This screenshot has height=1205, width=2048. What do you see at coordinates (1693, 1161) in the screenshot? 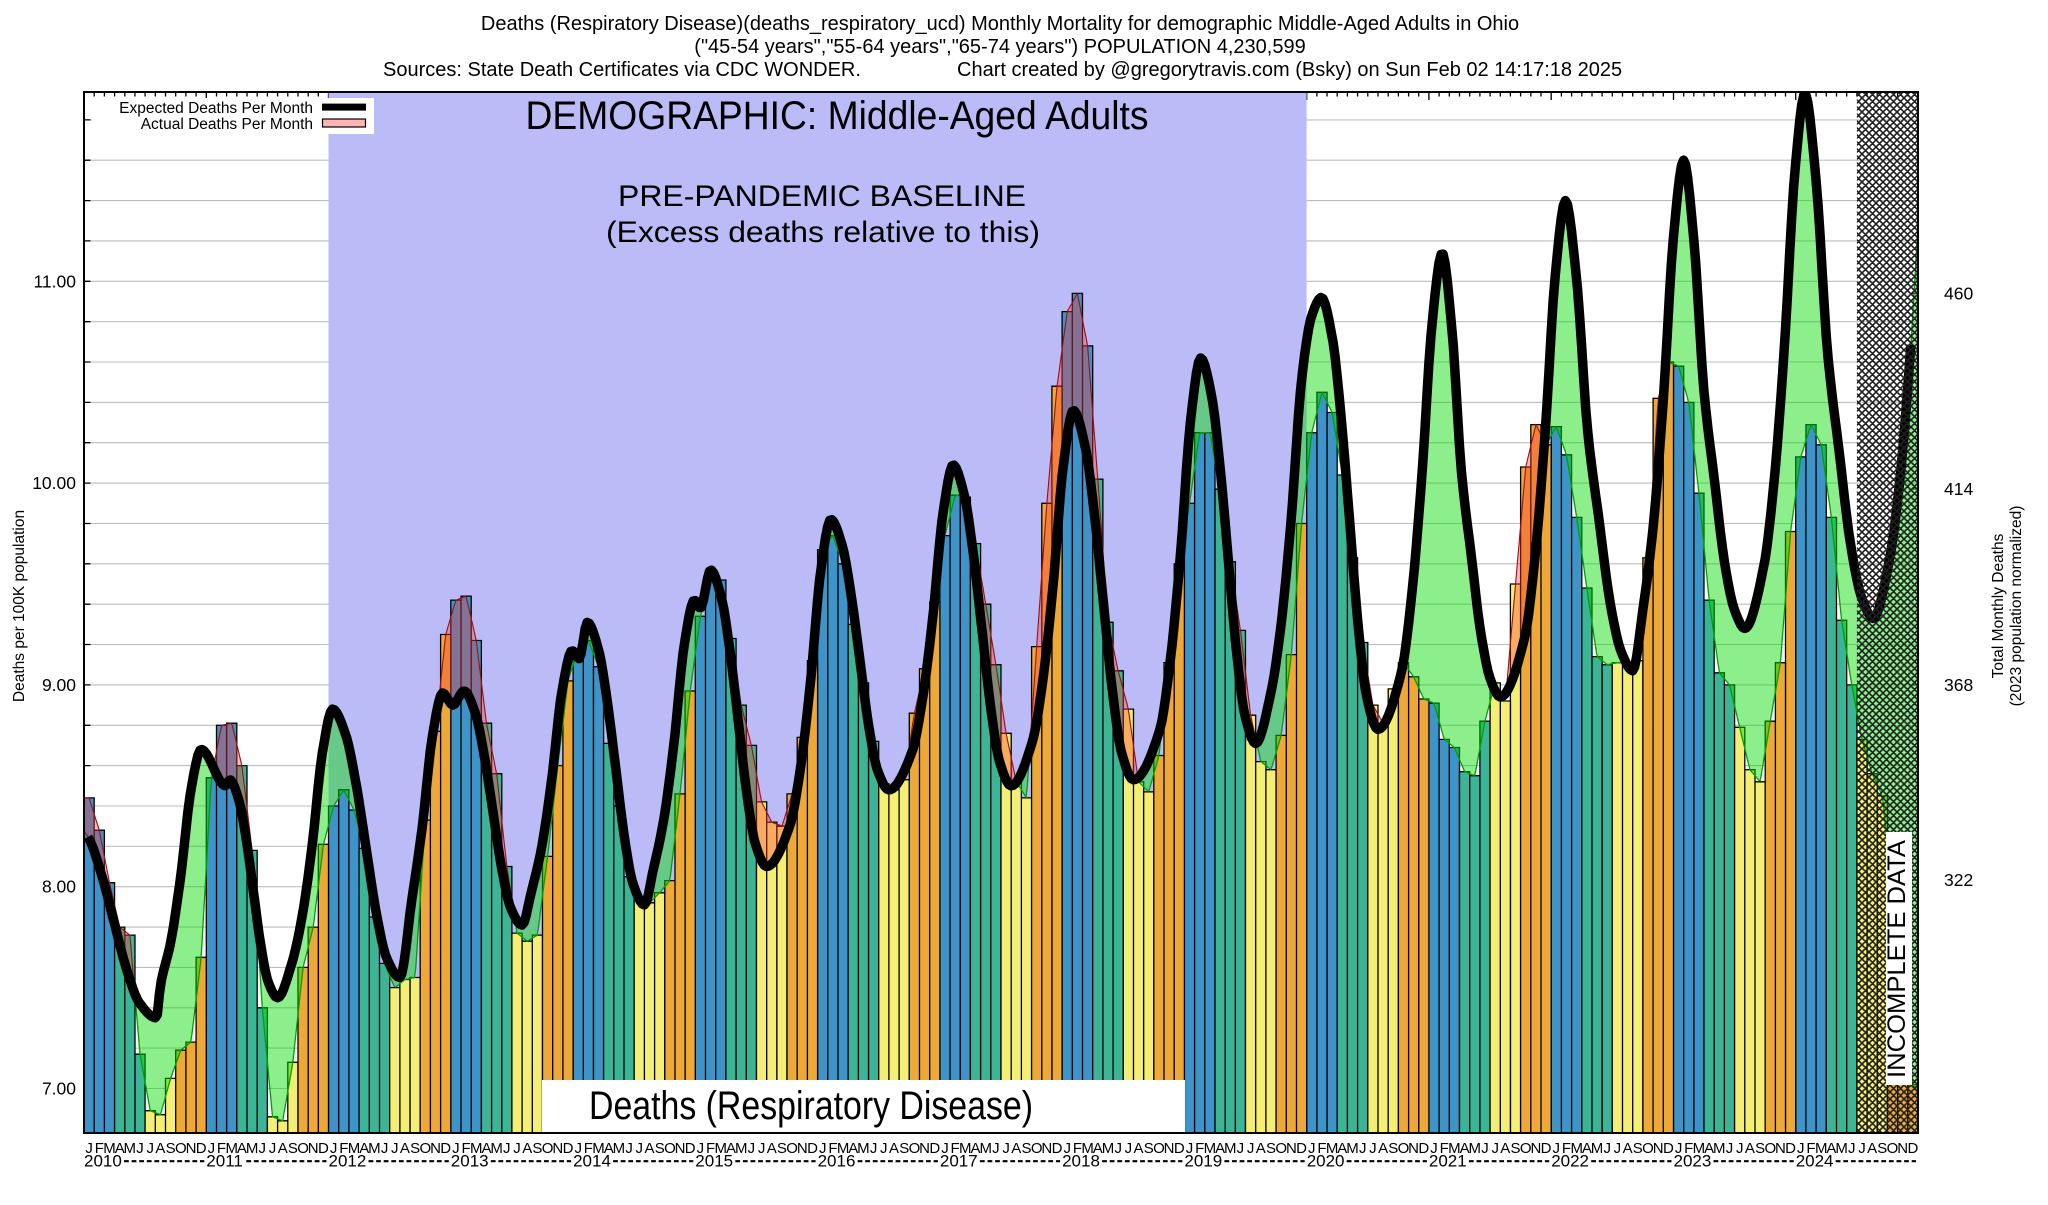
I see `svg-text: 2023` at bounding box center [1693, 1161].